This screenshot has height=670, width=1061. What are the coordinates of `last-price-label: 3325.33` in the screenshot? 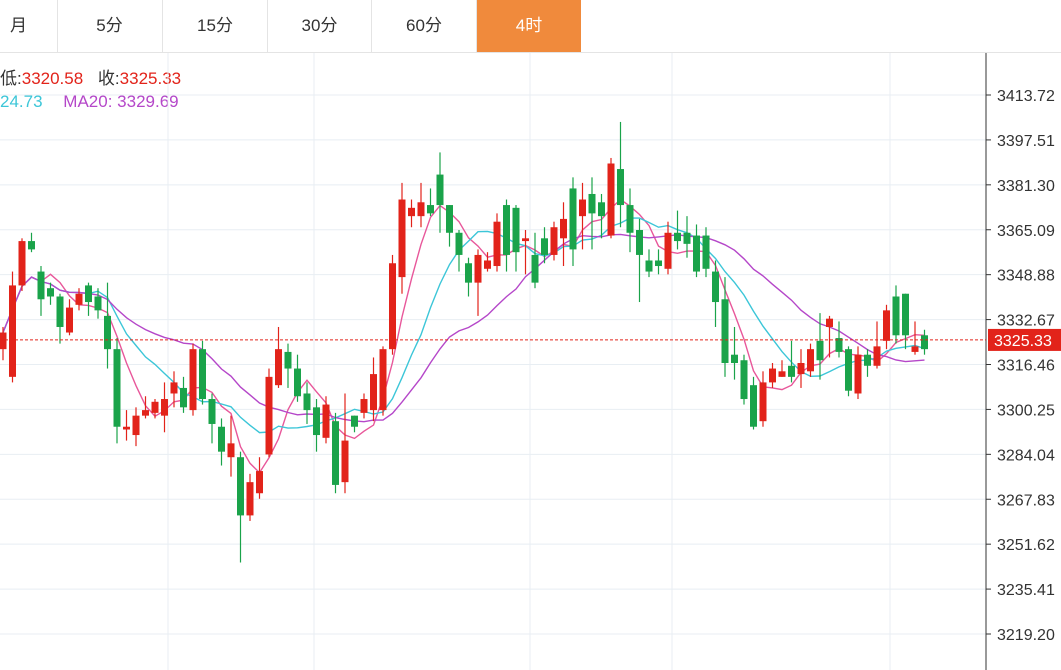 It's located at (1023, 341).